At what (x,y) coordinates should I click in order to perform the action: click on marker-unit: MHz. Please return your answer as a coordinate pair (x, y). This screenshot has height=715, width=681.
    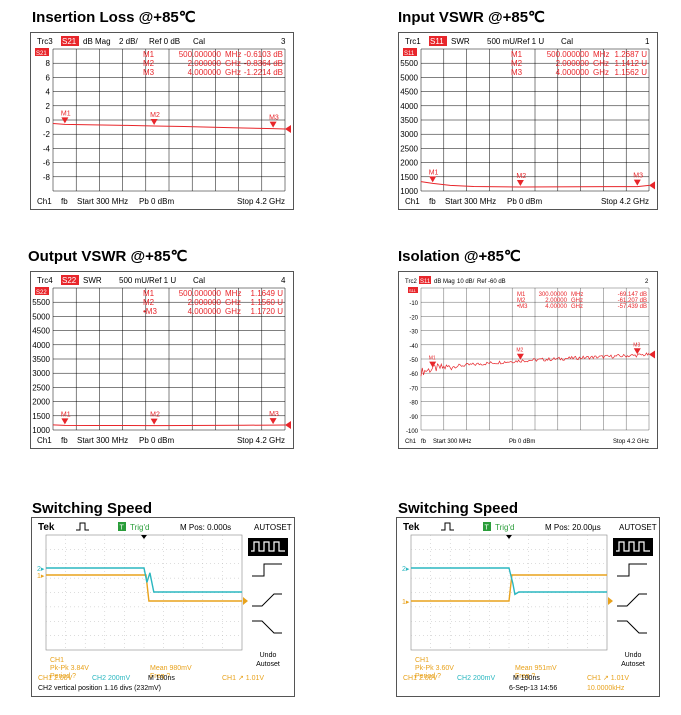
    Looking at the image, I should click on (601, 54).